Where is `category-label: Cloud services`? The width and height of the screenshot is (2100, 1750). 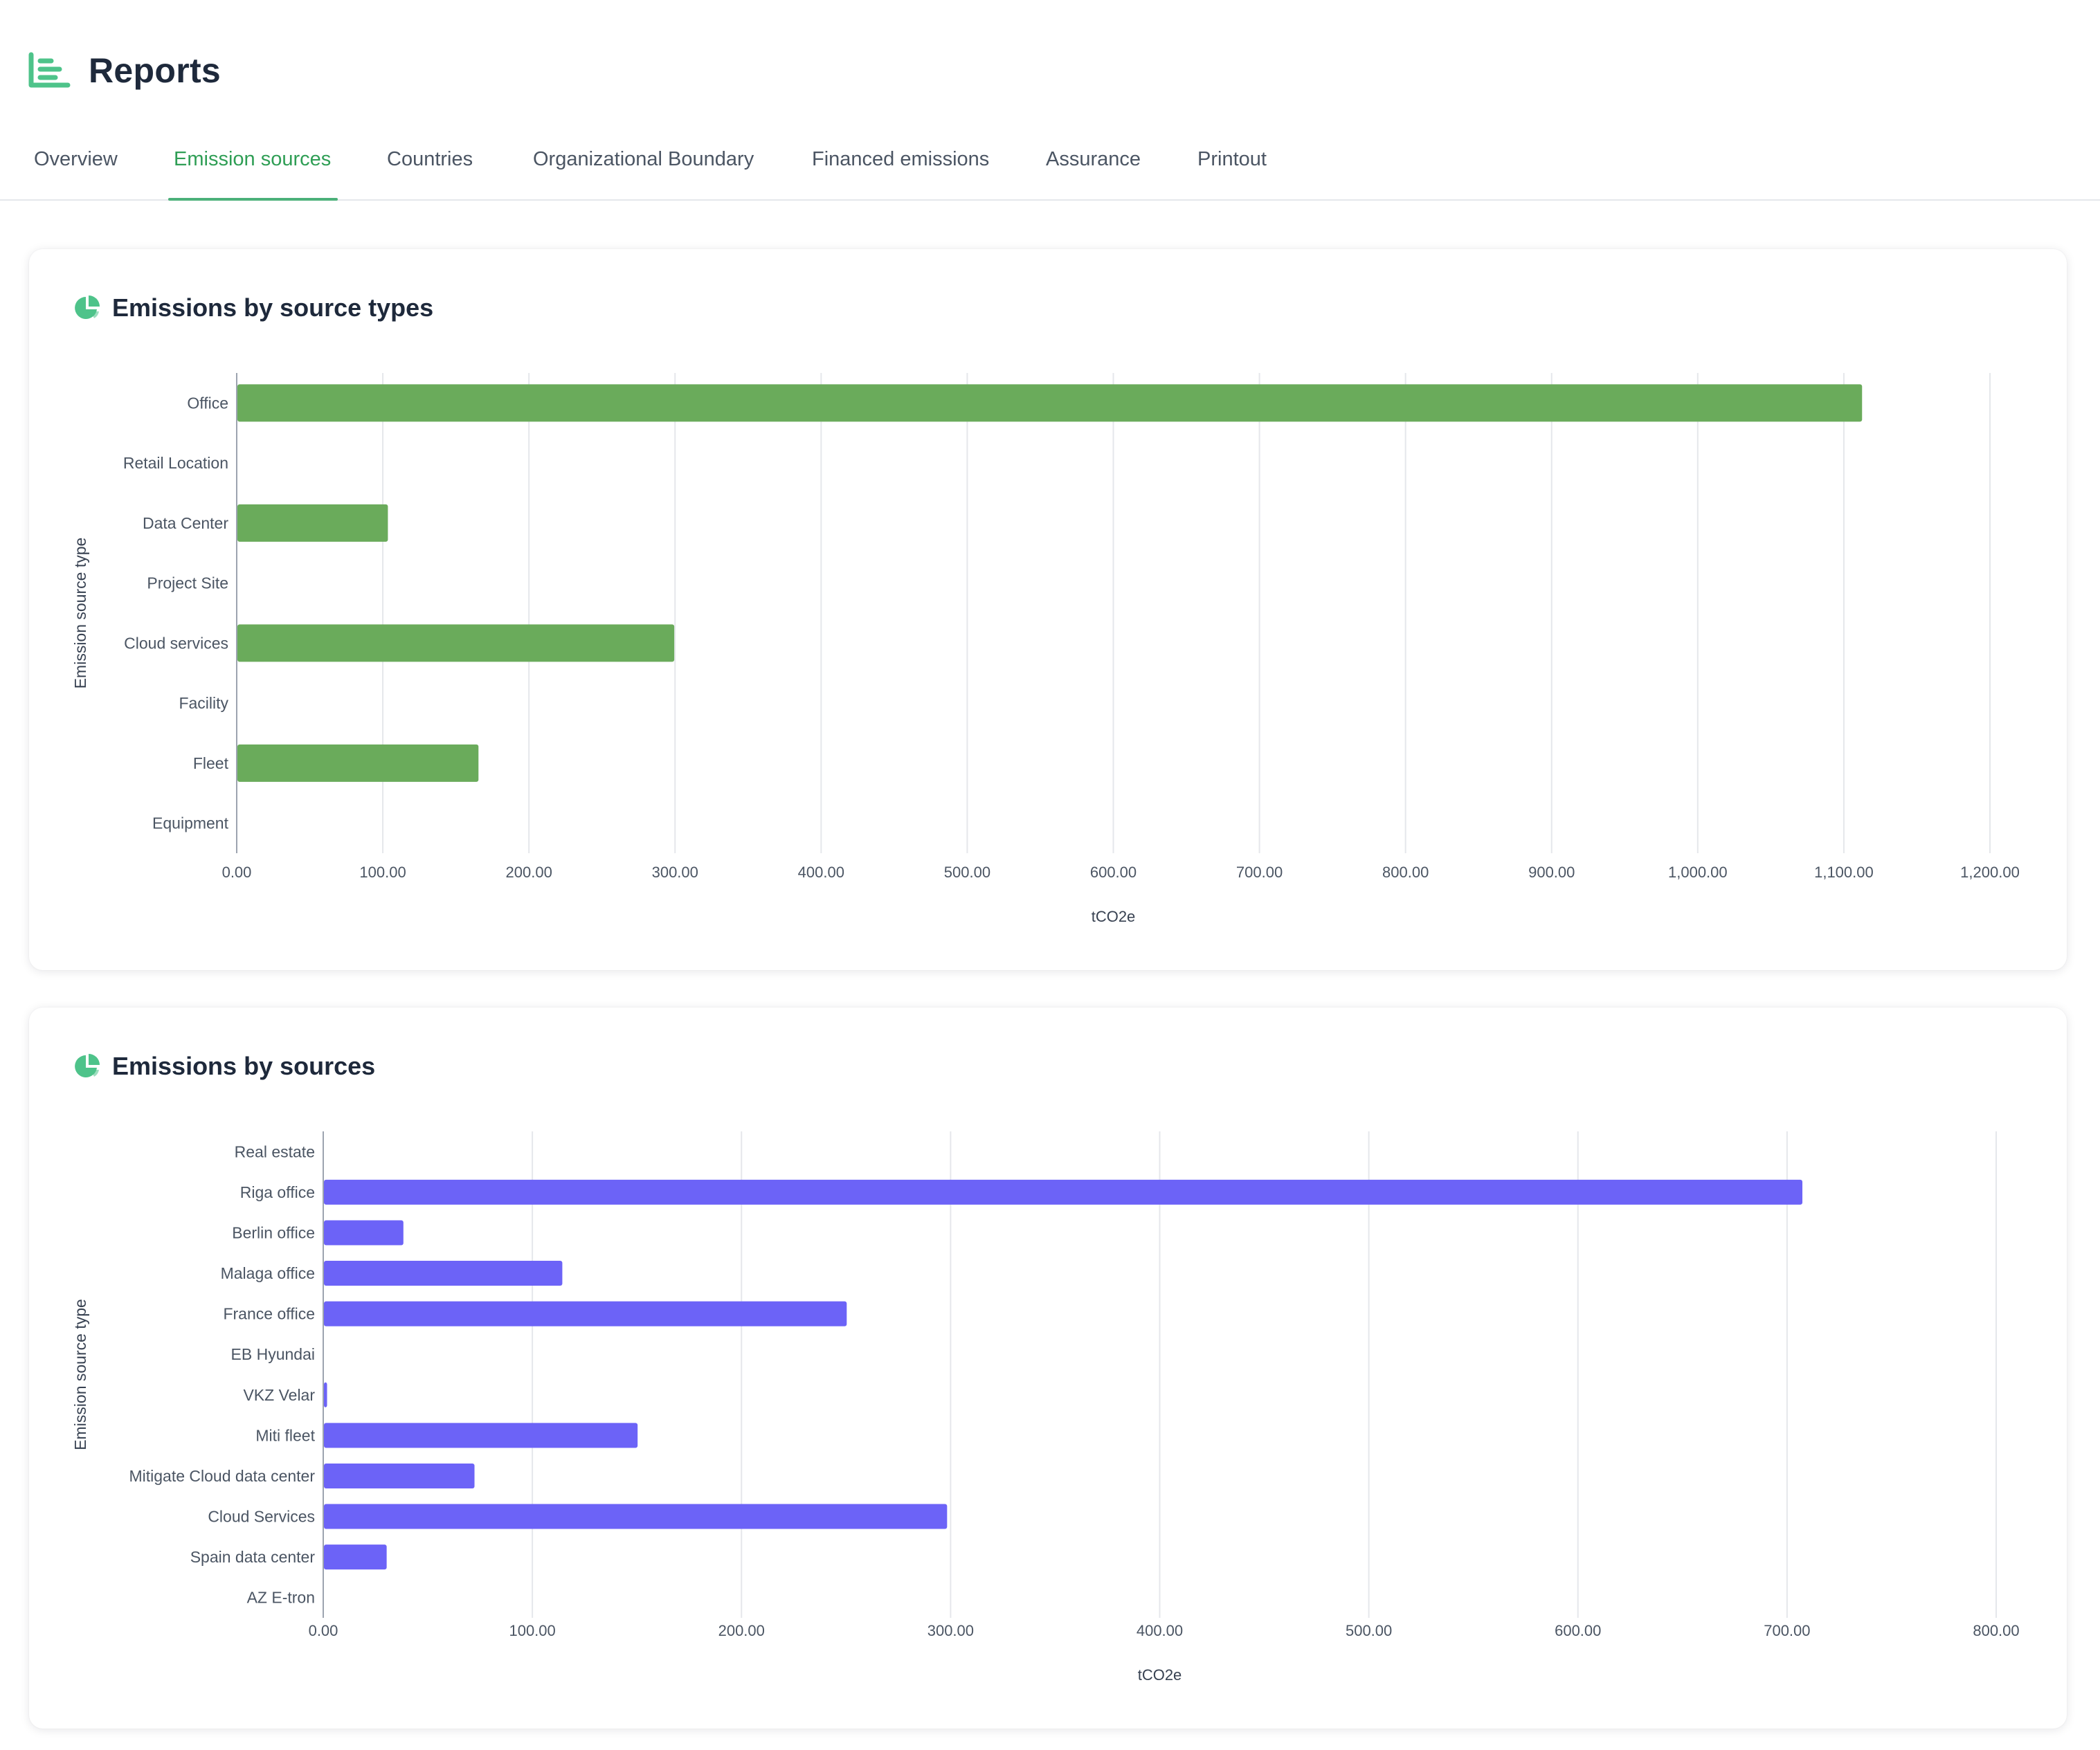 category-label: Cloud services is located at coordinates (176, 643).